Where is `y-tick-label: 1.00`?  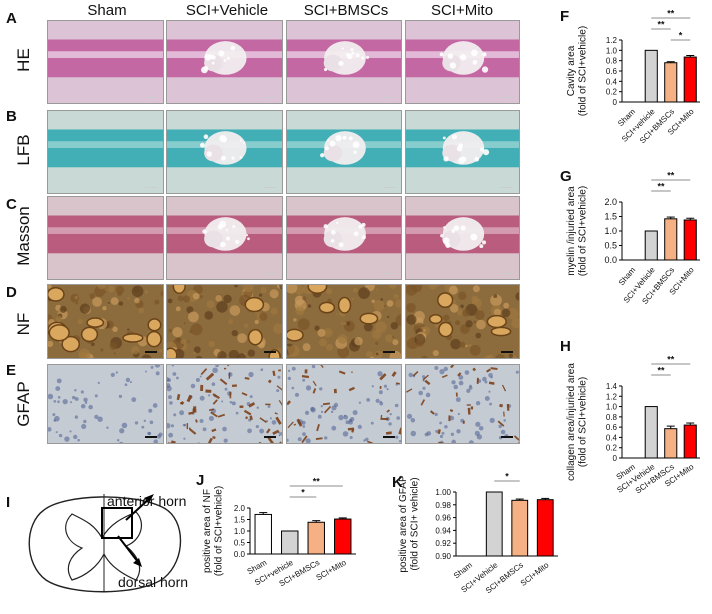
y-tick-label: 1.00 is located at coordinates (443, 492).